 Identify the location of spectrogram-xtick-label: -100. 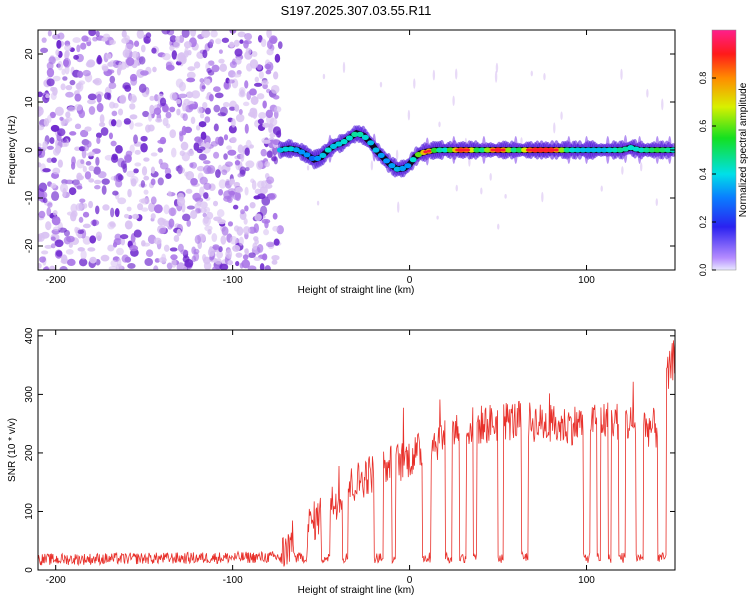
(233, 280).